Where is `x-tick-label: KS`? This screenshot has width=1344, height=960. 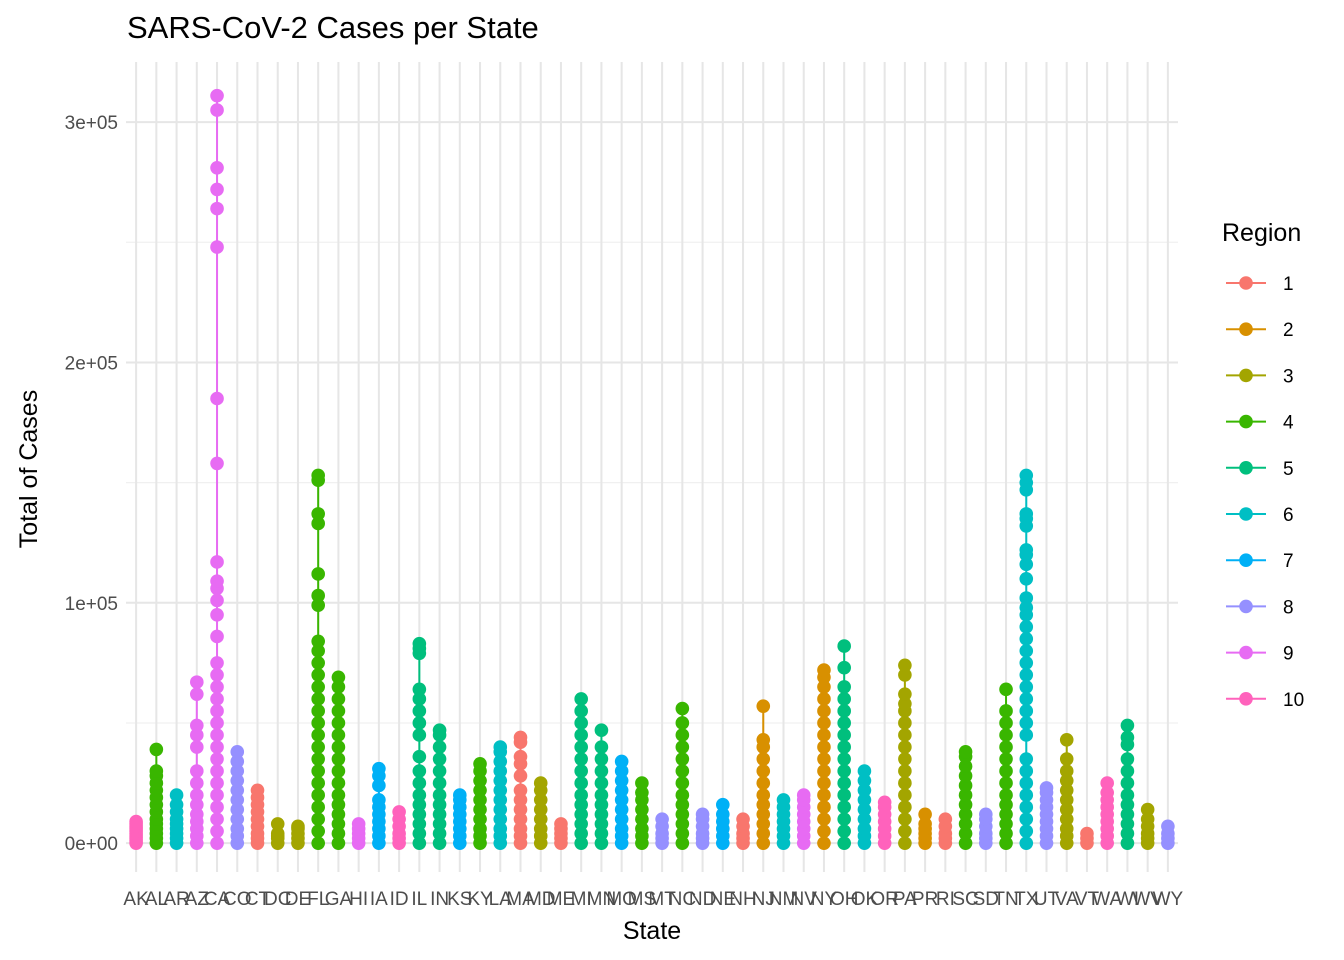 x-tick-label: KS is located at coordinates (459, 899).